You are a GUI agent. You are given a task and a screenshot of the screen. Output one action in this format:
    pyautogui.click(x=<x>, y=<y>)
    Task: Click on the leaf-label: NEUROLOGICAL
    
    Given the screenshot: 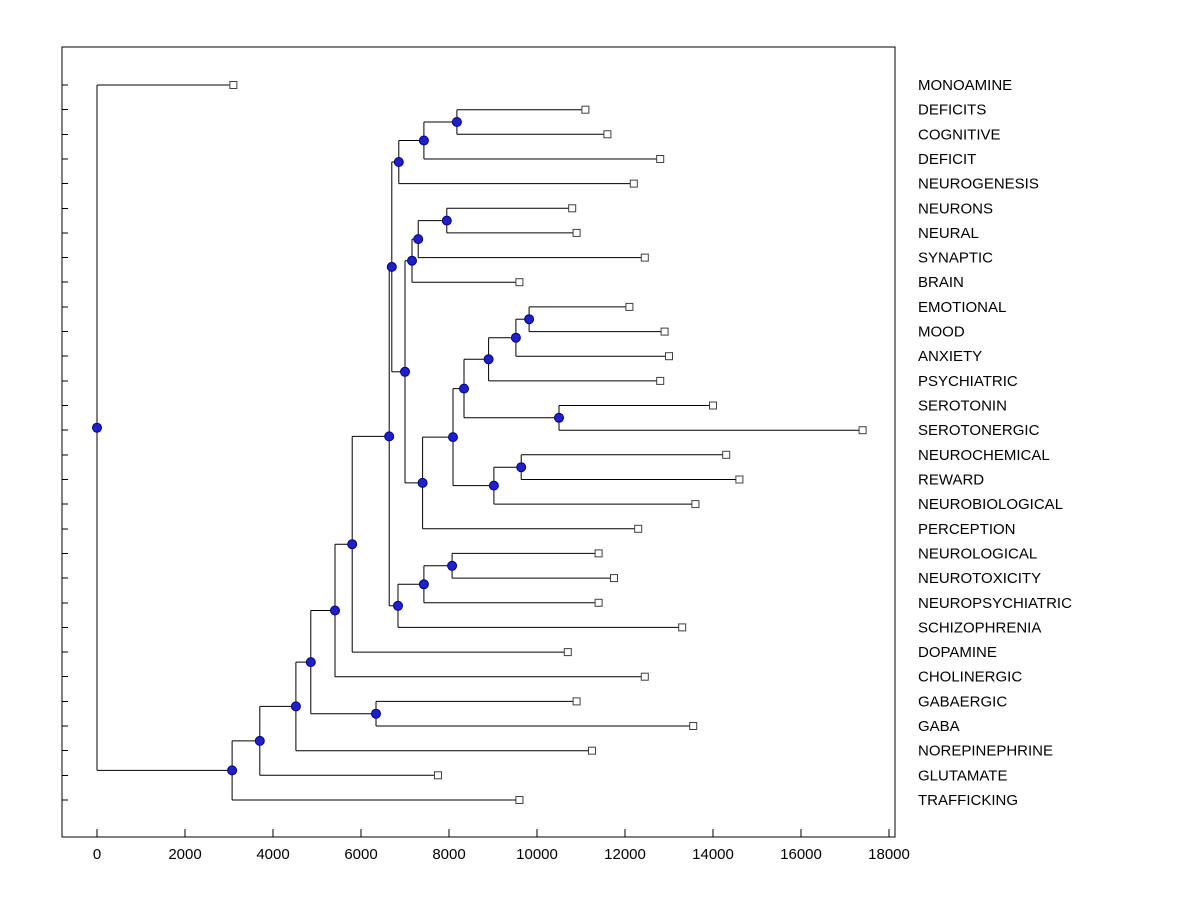 What is the action you would take?
    pyautogui.click(x=977, y=553)
    